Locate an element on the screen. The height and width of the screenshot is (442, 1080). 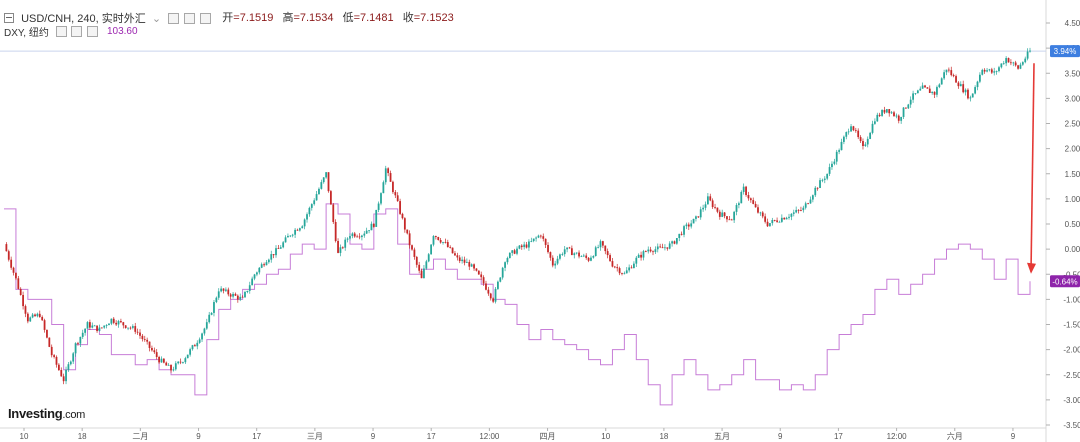
arrow-annotation is located at coordinates (1032, 167).